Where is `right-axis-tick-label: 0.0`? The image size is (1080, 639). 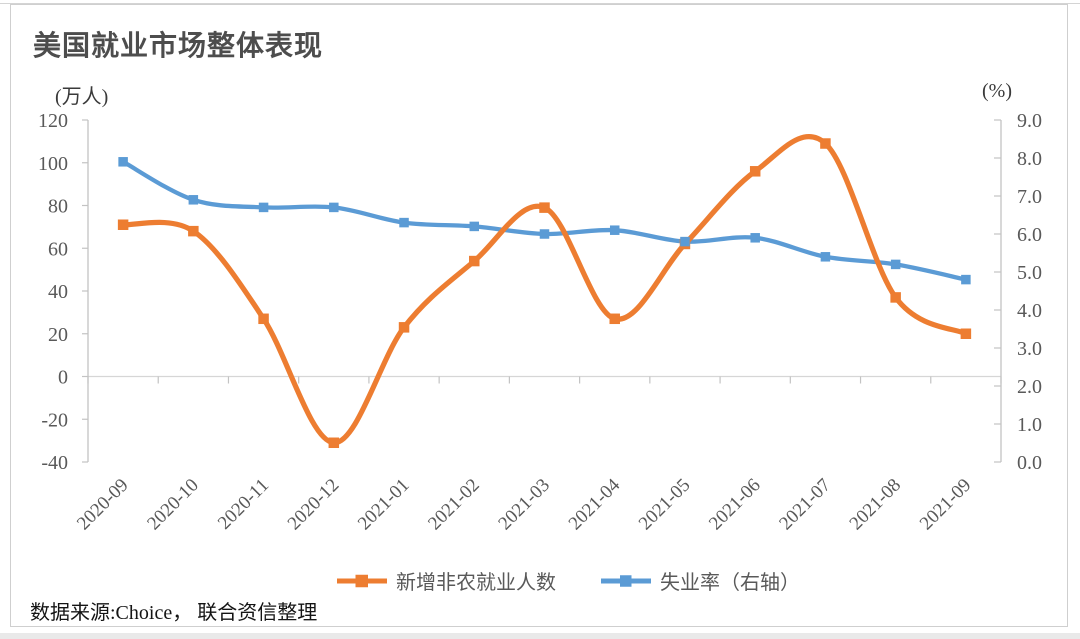 right-axis-tick-label: 0.0 is located at coordinates (1029, 463).